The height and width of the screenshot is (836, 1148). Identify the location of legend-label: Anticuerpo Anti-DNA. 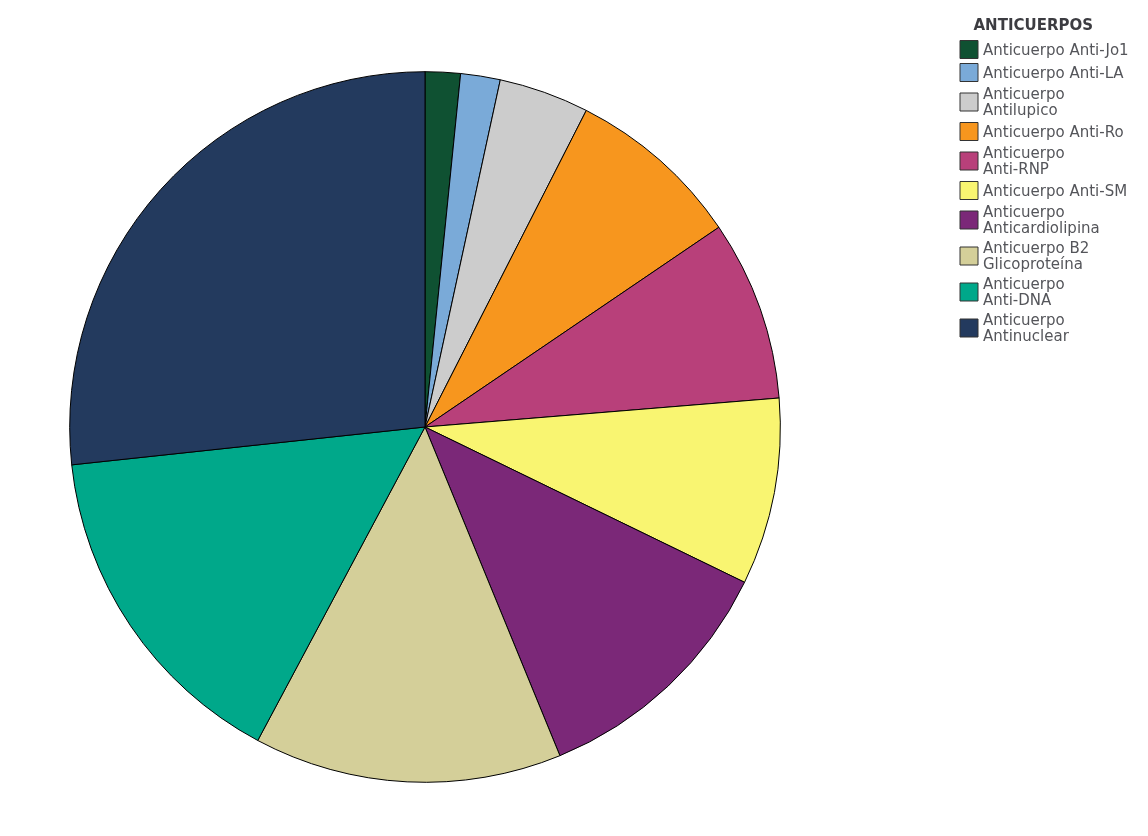
(1026, 292).